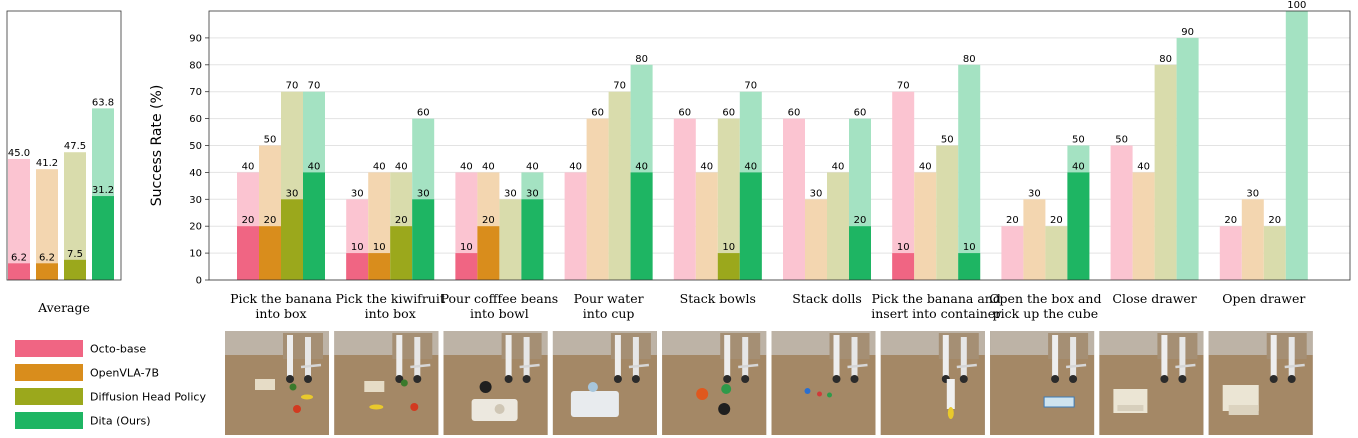 The height and width of the screenshot is (438, 1358). I want to click on avg-inner-value-label: 31.2, so click(103, 190).